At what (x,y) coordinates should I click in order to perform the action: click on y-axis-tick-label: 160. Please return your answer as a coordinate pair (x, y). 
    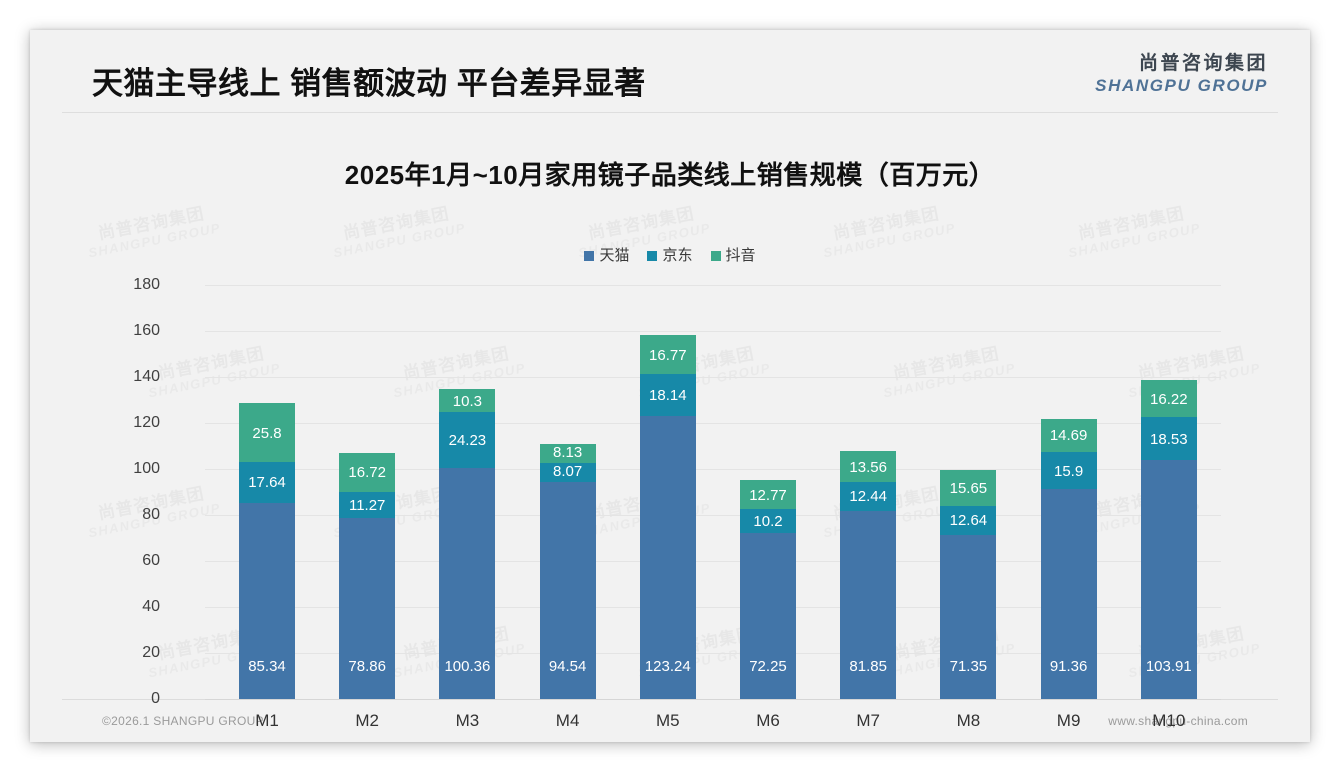
    Looking at the image, I should click on (146, 330).